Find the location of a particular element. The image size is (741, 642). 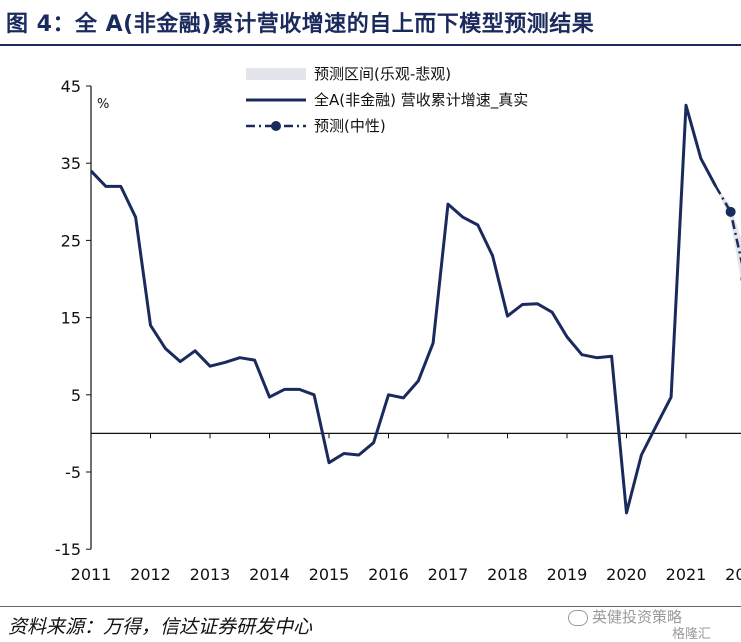

x-tick-label: 2015 is located at coordinates (329, 572).